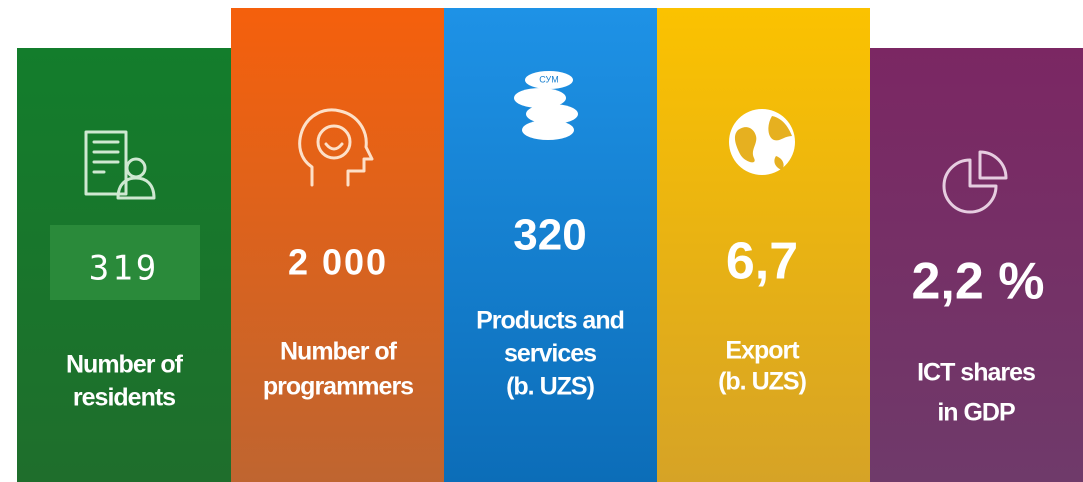  What do you see at coordinates (548, 79) in the screenshot?
I see `svg-text: СУМ` at bounding box center [548, 79].